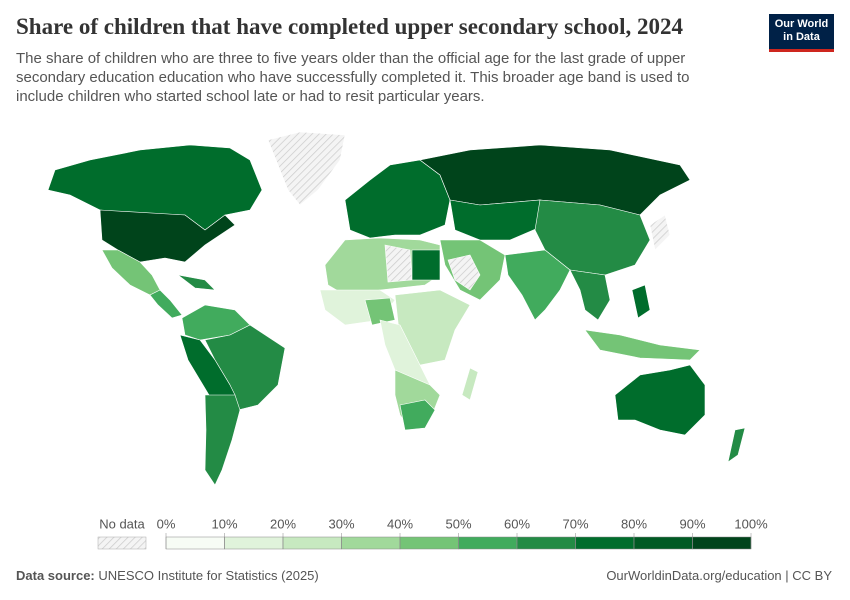 This screenshot has height=600, width=850. What do you see at coordinates (751, 523) in the screenshot?
I see `legend-tick-label: 100%` at bounding box center [751, 523].